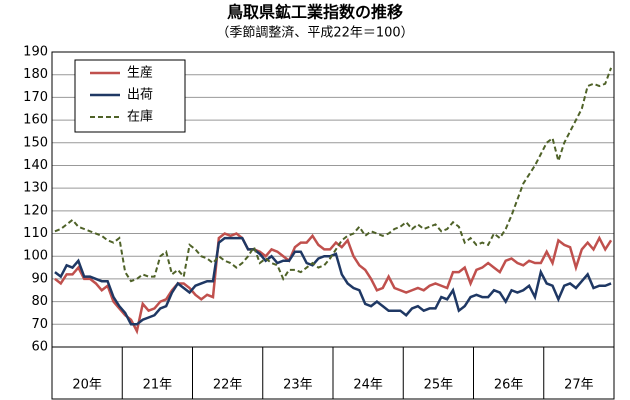 The width and height of the screenshot is (630, 400). What do you see at coordinates (368, 385) in the screenshot?
I see `x-tick-label: 24年` at bounding box center [368, 385].